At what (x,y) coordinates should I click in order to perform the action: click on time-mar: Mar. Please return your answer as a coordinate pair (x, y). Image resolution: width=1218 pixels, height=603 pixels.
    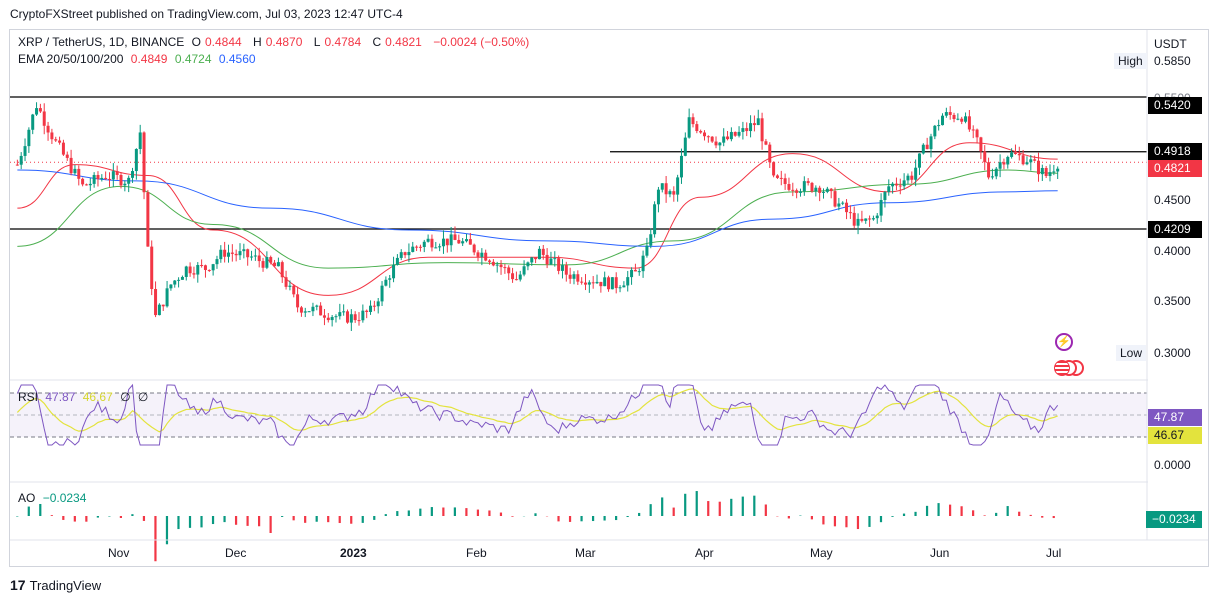
    Looking at the image, I should click on (585, 553).